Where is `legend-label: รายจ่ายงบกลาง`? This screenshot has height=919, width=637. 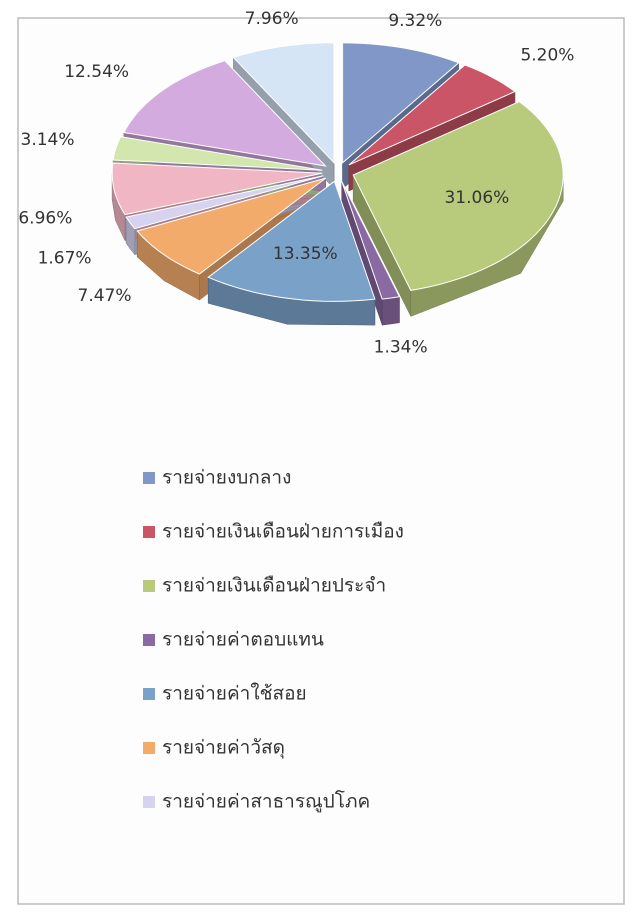
legend-label: รายจ่ายงบกลาง is located at coordinates (226, 478).